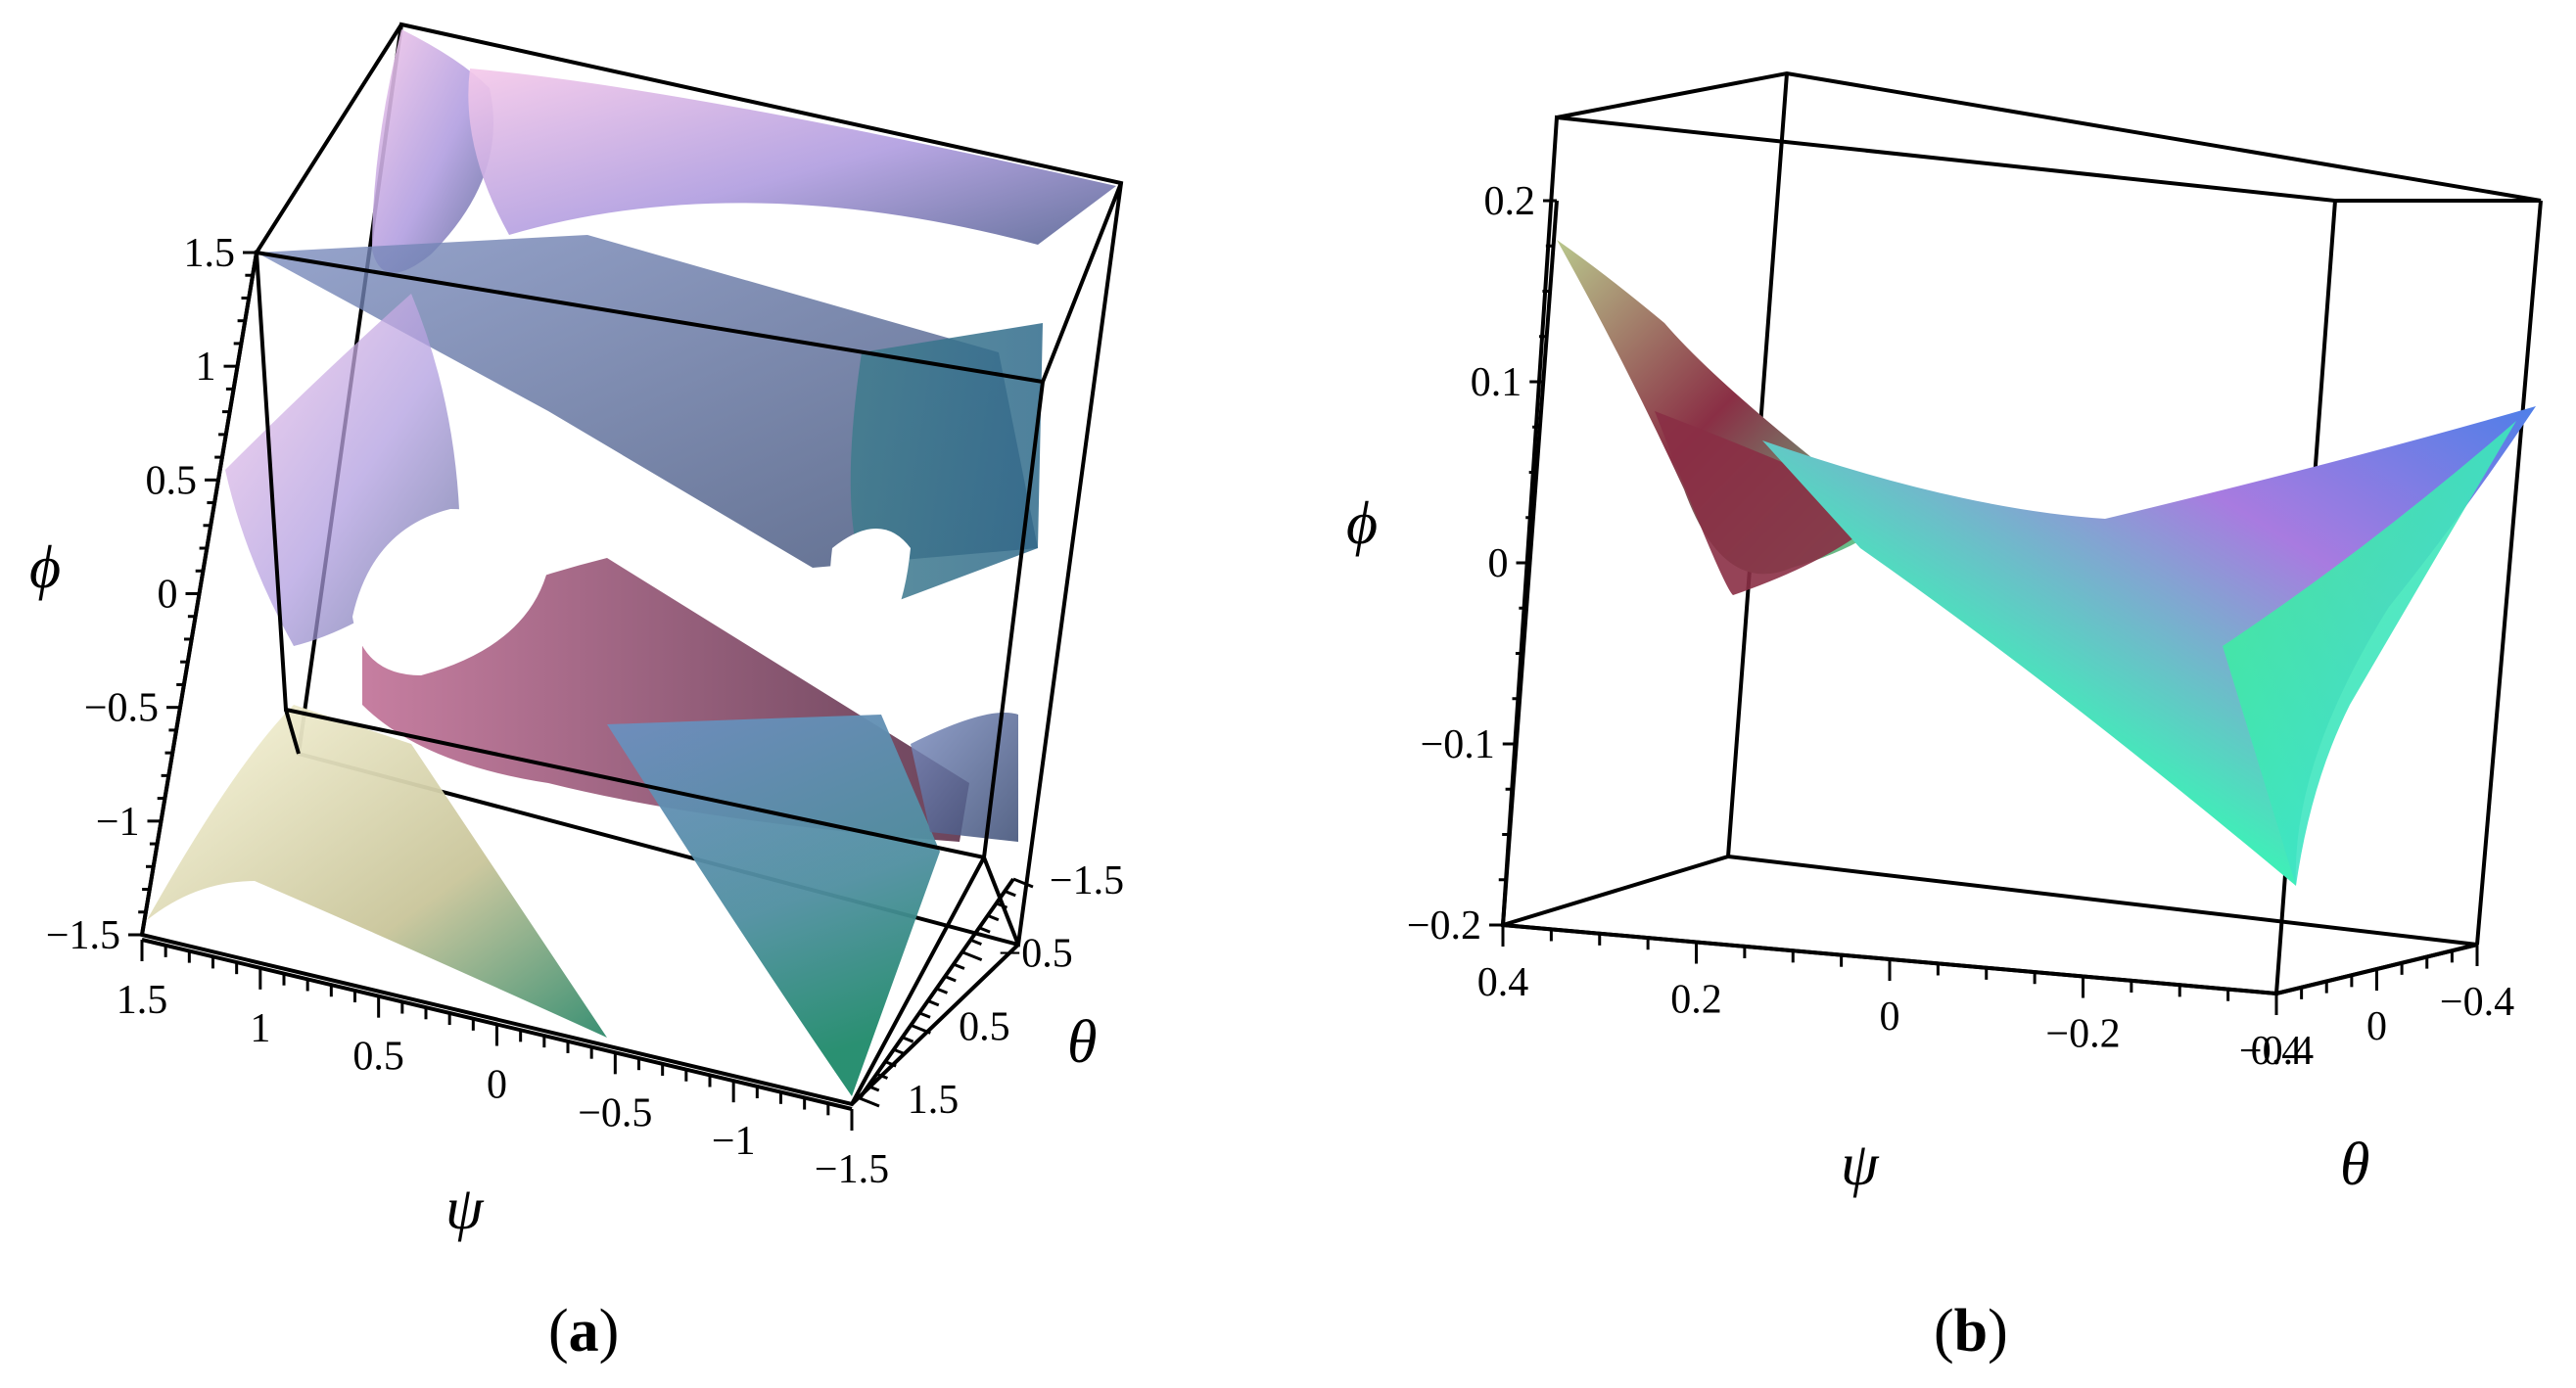  I want to click on surface-cream-wedge, so click(377, 872).